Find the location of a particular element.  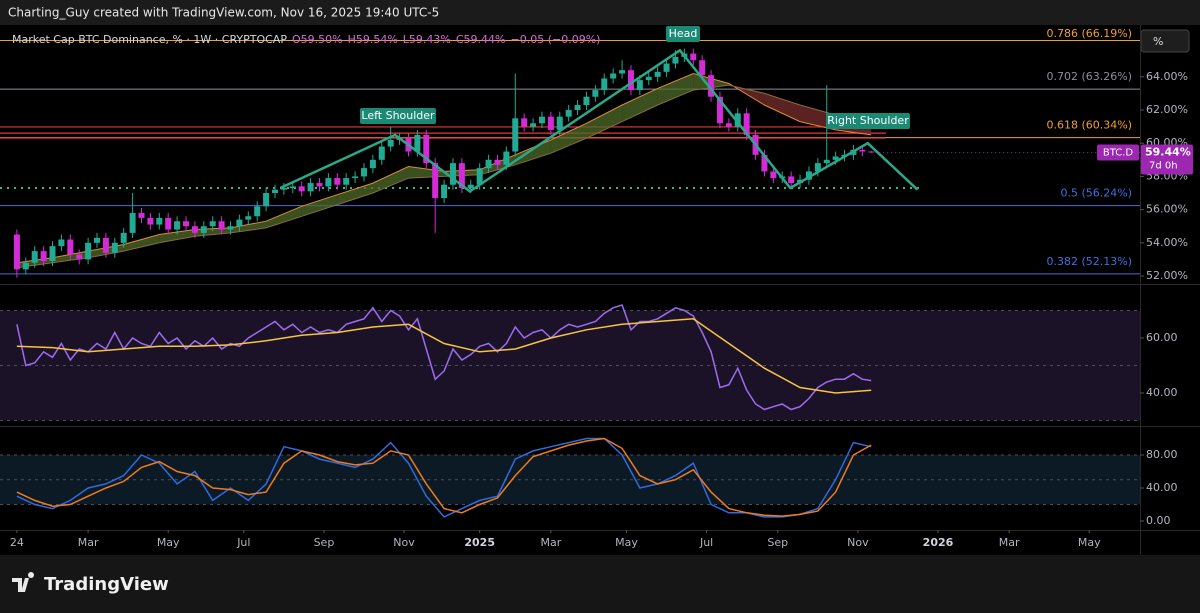

y-tick-label: 64.00% is located at coordinates (1167, 76).